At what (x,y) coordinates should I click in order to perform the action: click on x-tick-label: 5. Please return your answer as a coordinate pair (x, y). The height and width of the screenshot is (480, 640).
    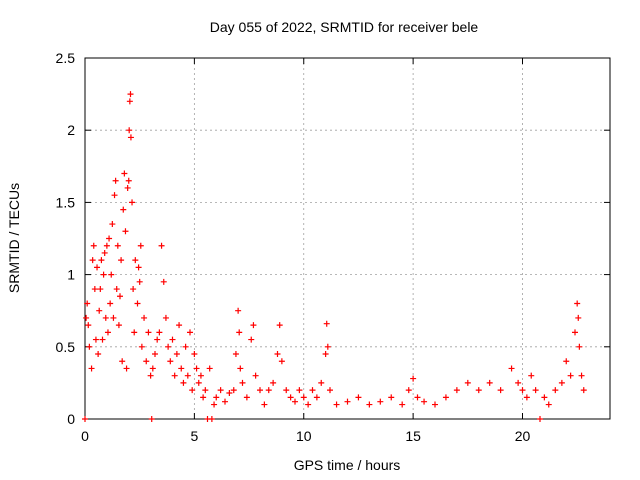
    Looking at the image, I should click on (194, 436).